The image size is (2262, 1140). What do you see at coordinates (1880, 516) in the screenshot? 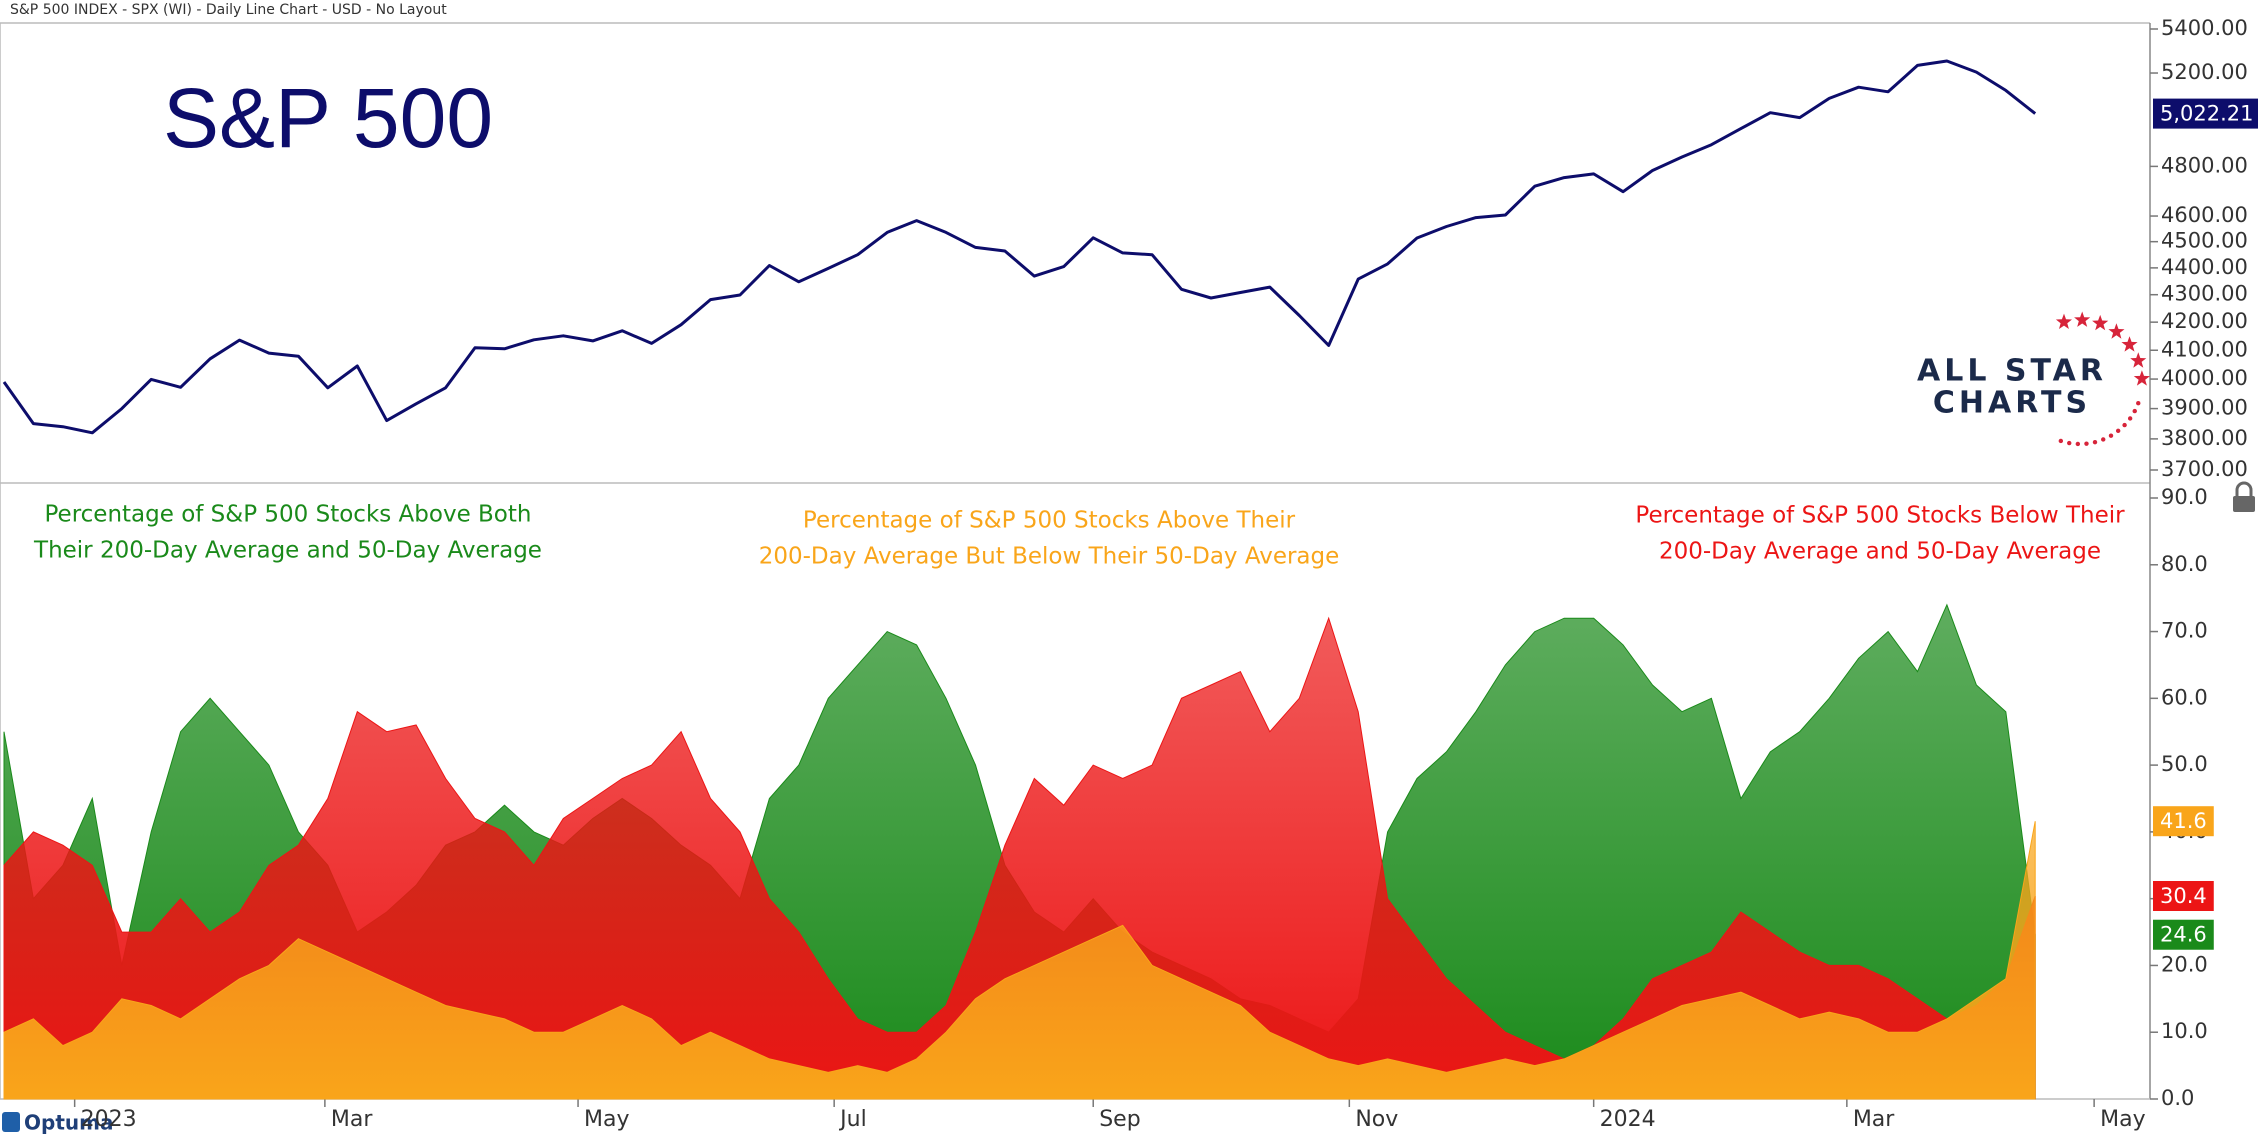
I see `series-label: Percentage of S&P 500 Stocks Below Their` at bounding box center [1880, 516].